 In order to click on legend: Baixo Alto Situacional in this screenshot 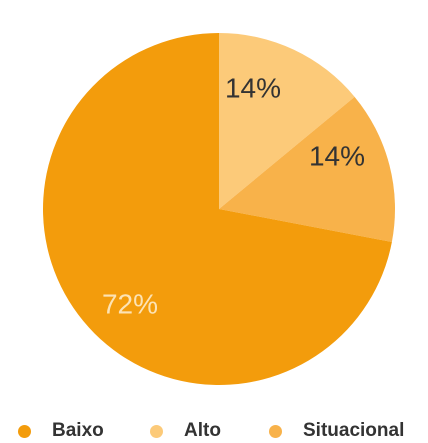, I will do `click(214, 431)`.